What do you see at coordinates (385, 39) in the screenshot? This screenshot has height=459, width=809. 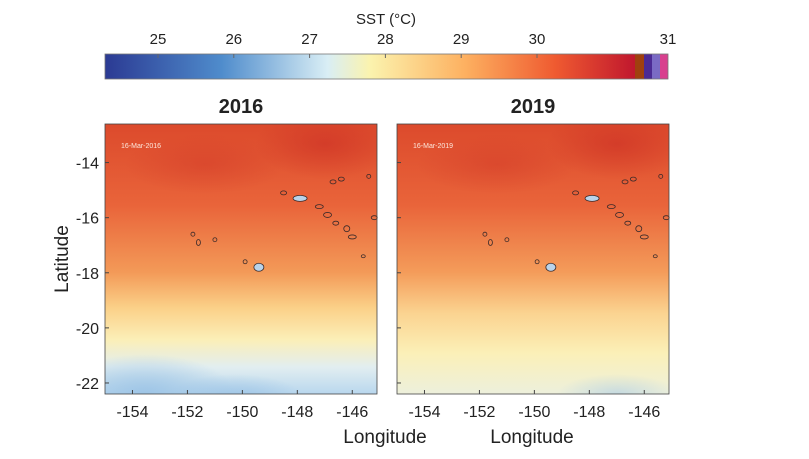 I see `colorbar-tick-label: 28` at bounding box center [385, 39].